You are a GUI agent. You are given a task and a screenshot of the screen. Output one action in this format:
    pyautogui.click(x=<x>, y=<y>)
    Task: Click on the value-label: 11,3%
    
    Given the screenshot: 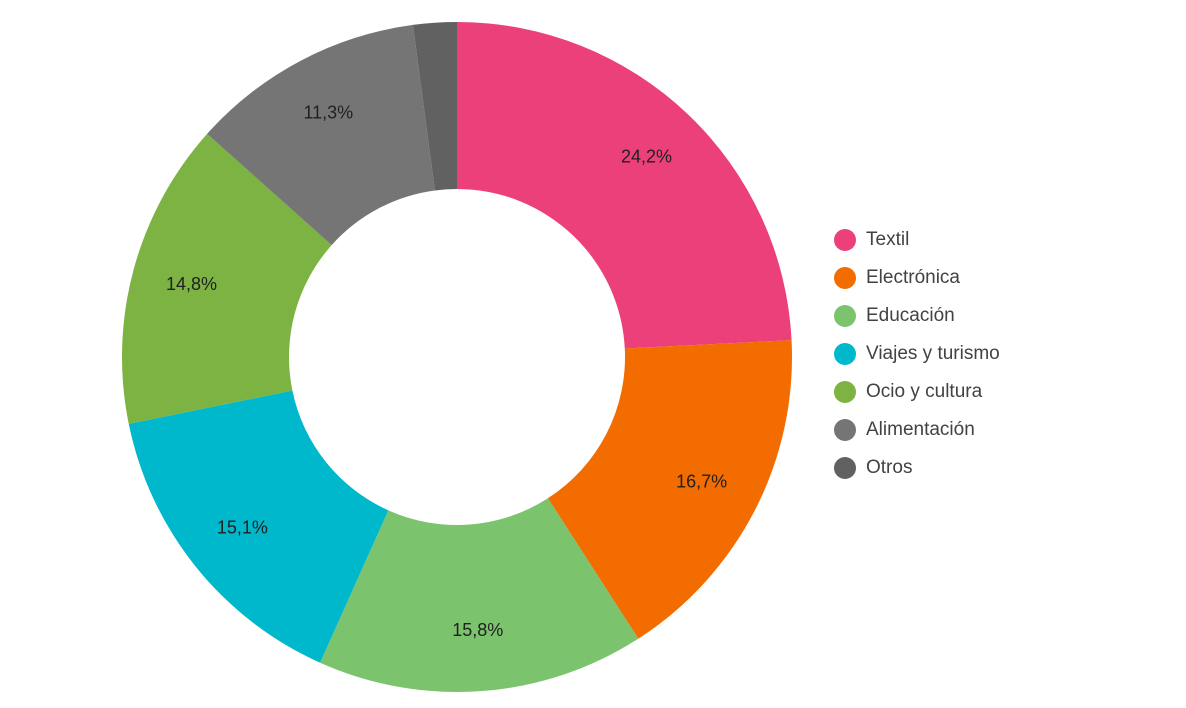 What is the action you would take?
    pyautogui.click(x=328, y=113)
    